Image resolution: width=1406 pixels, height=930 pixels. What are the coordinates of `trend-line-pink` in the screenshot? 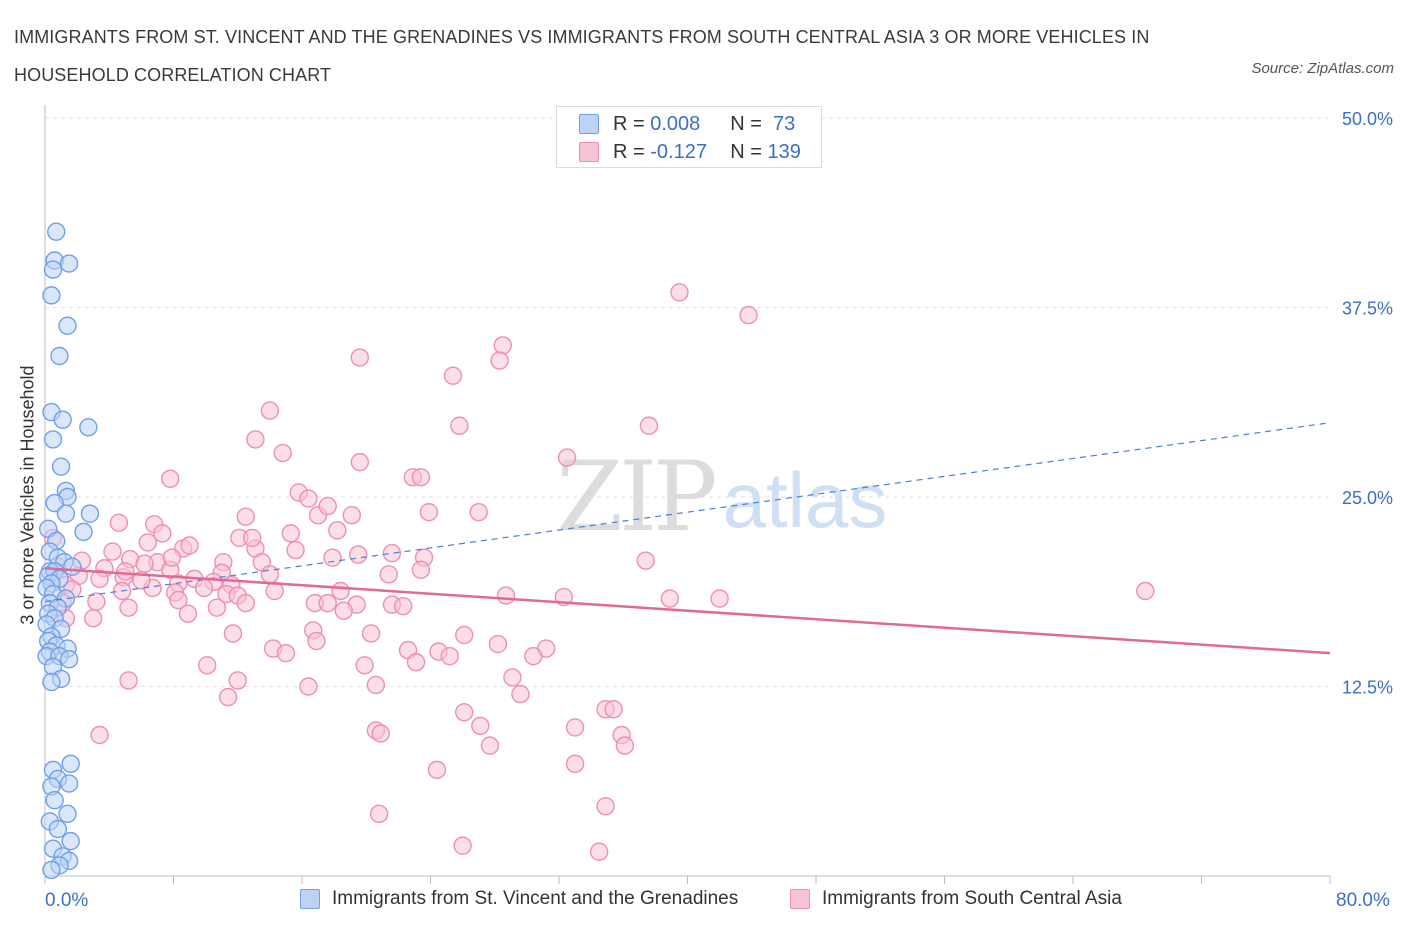 It's located at (687, 611).